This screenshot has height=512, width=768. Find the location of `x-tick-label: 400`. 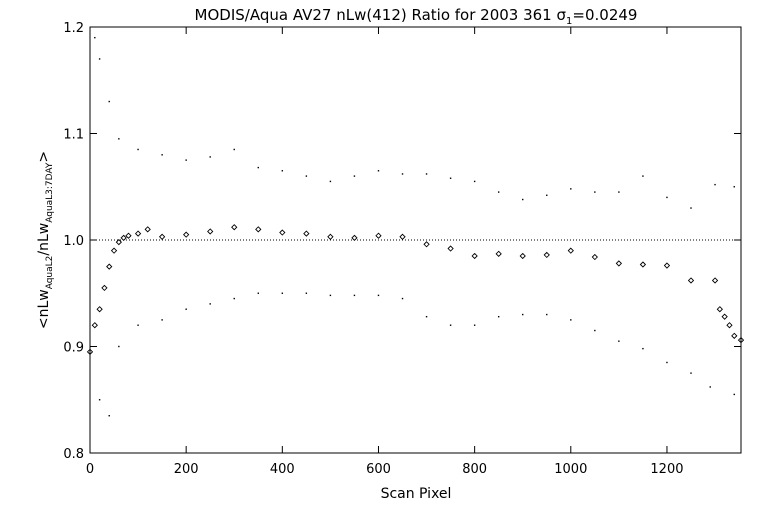

x-tick-label: 400 is located at coordinates (282, 469).